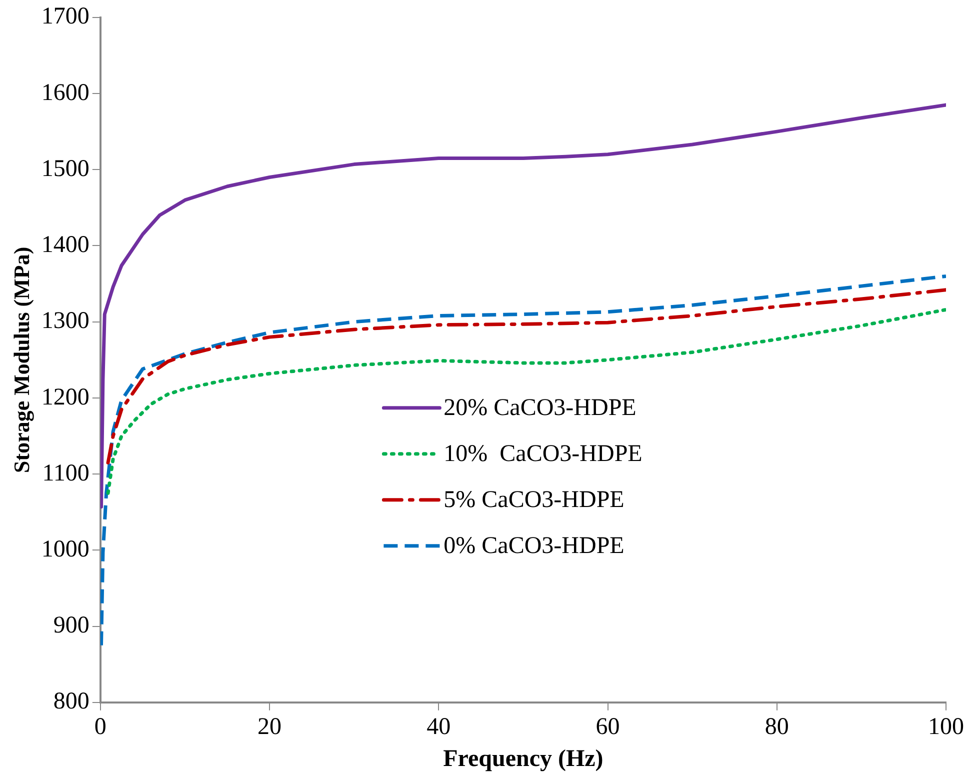  I want to click on y-tick-label: 1100, so click(66, 473).